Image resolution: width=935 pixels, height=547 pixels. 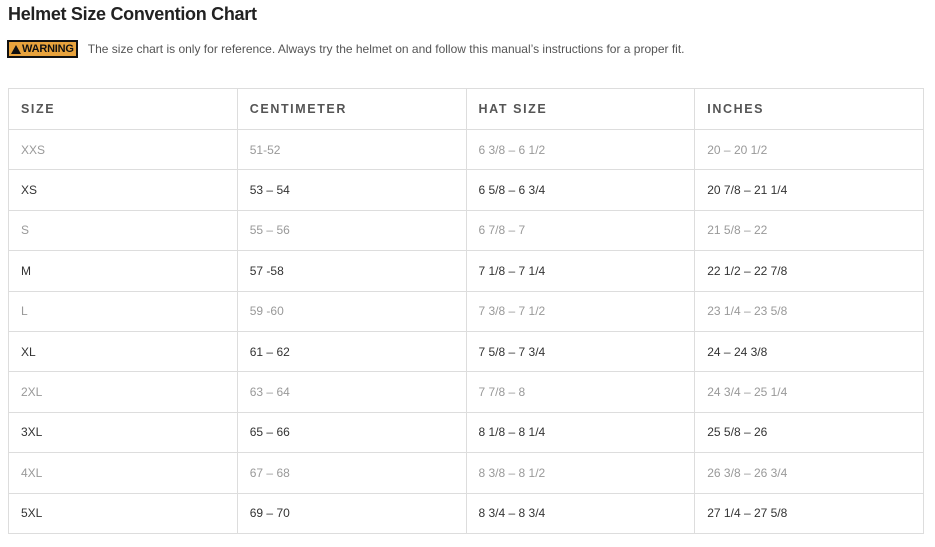 I want to click on cell-centimeter: 51-52, so click(x=351, y=149).